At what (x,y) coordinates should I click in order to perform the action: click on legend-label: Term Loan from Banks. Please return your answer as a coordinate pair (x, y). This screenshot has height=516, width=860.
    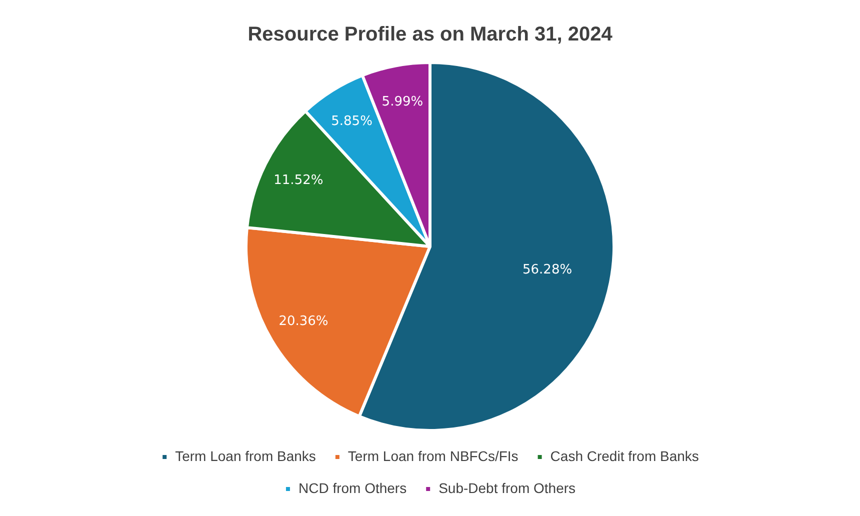
    Looking at the image, I should click on (245, 456).